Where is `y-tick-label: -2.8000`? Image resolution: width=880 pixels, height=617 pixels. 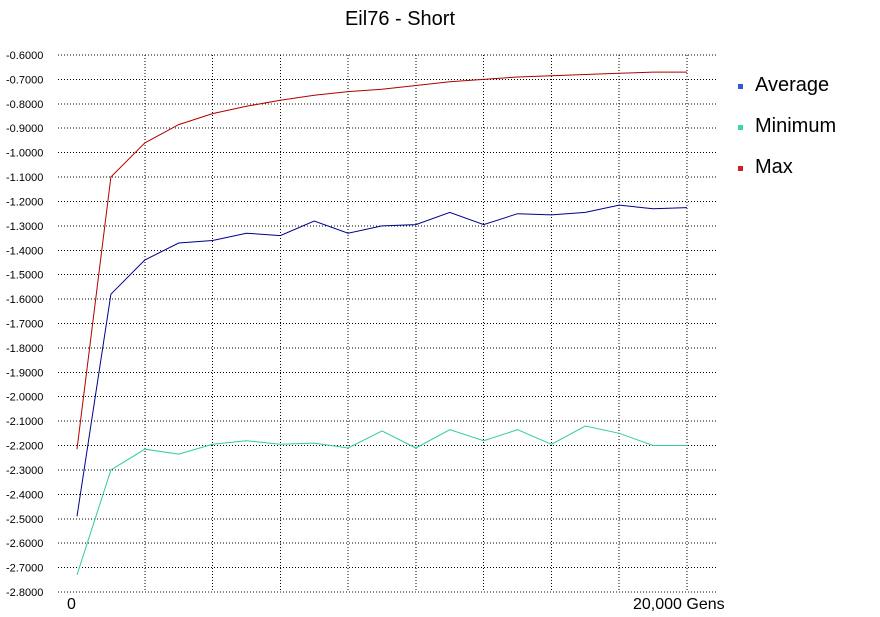 y-tick-label: -2.8000 is located at coordinates (24, 593).